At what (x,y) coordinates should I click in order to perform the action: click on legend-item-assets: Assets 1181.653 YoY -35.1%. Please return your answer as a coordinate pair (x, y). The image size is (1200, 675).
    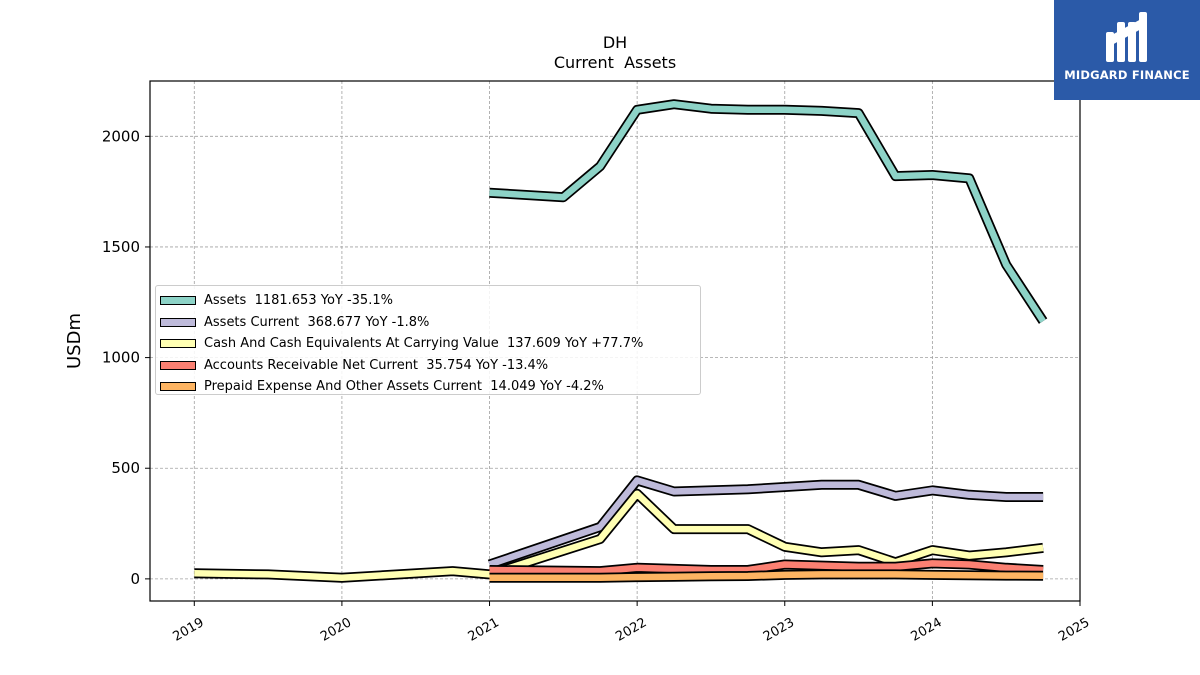
    Looking at the image, I should click on (430, 301).